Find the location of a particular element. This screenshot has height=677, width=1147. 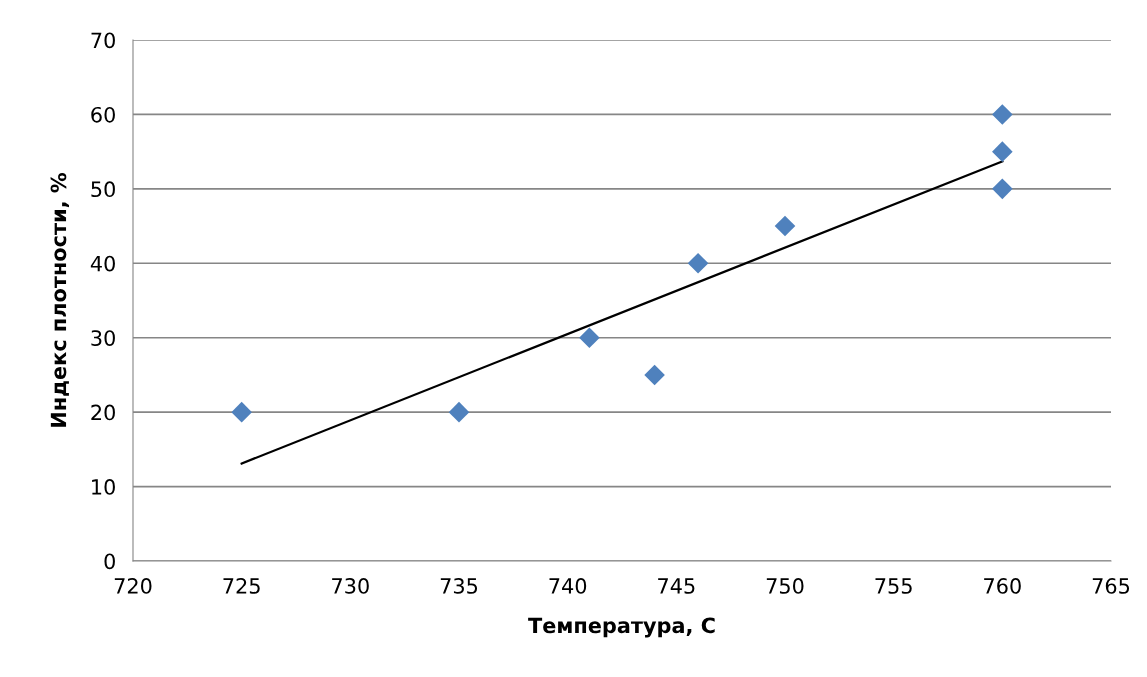

x-tick-label: 745 is located at coordinates (676, 586).